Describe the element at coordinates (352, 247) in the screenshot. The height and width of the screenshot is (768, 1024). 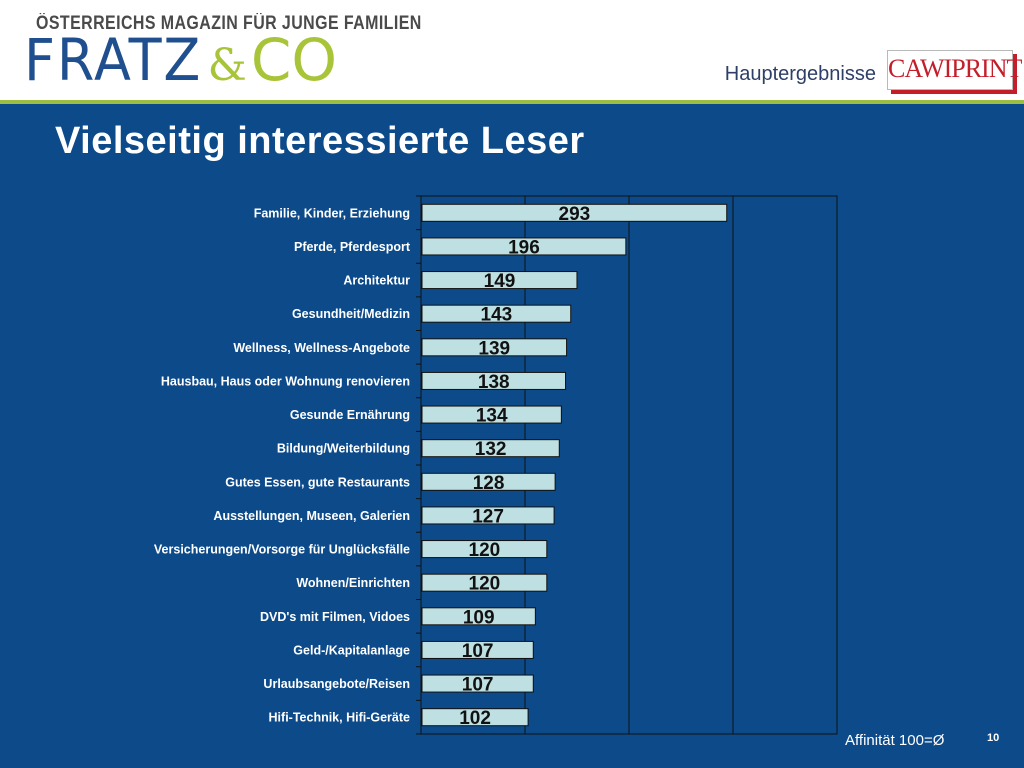
I see `category-label: Pferde, Pferdesport` at that location.